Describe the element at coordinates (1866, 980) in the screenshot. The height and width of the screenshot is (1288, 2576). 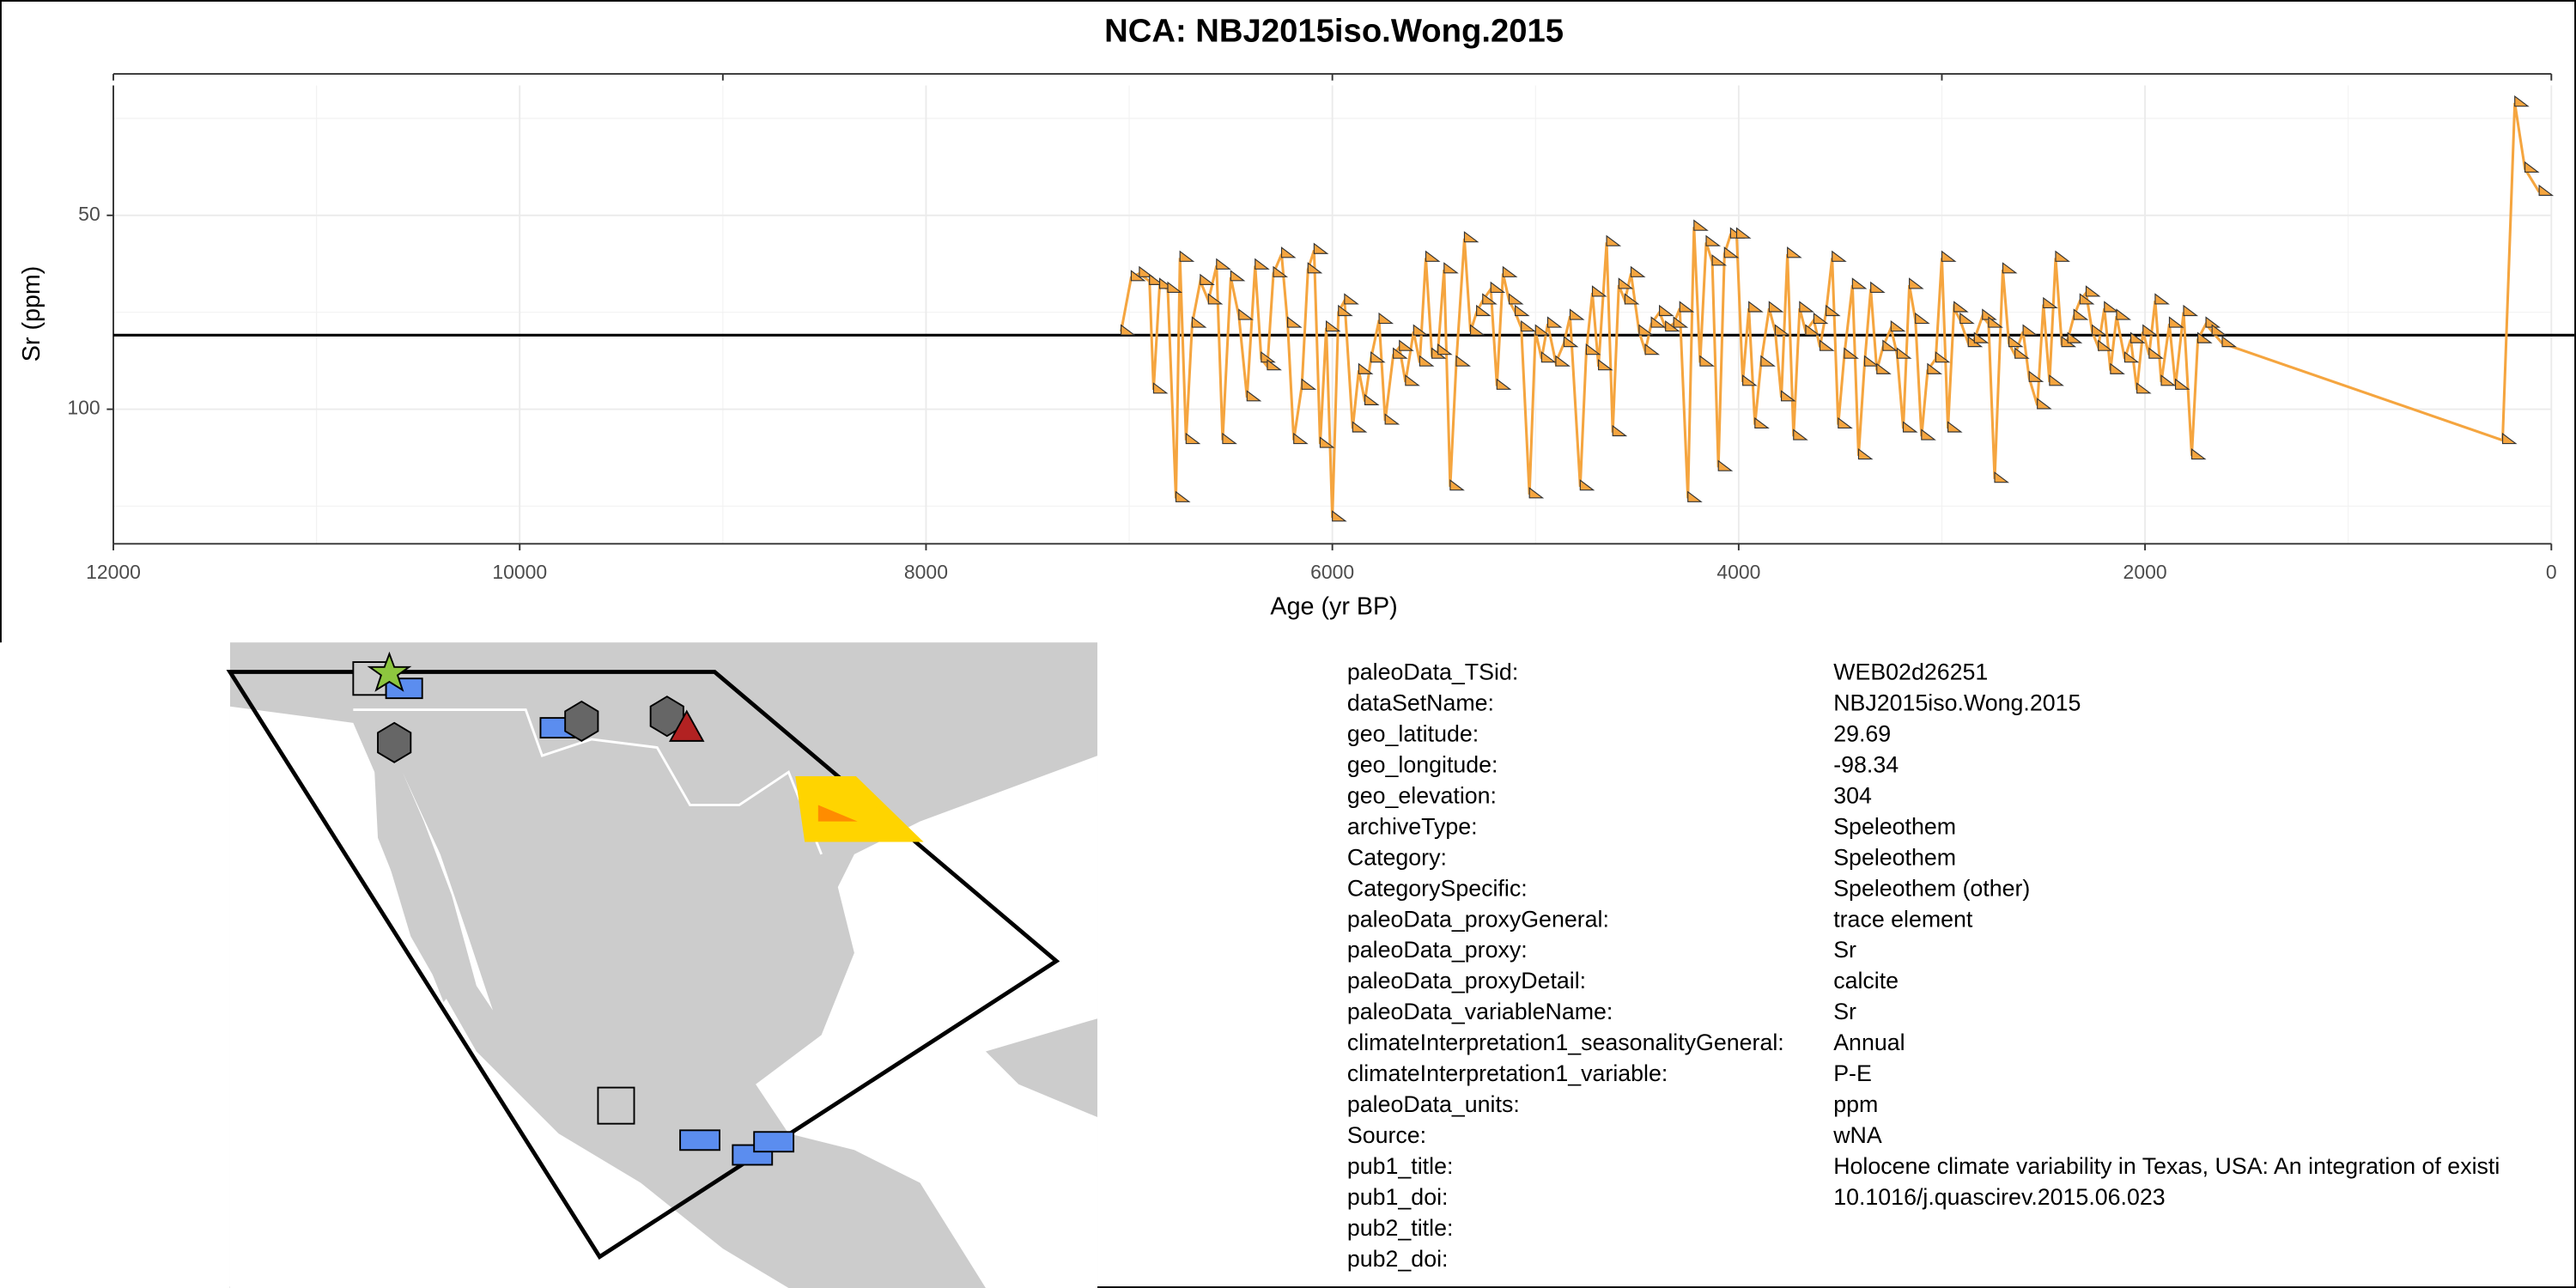
I see `meta-value: calcite` at that location.